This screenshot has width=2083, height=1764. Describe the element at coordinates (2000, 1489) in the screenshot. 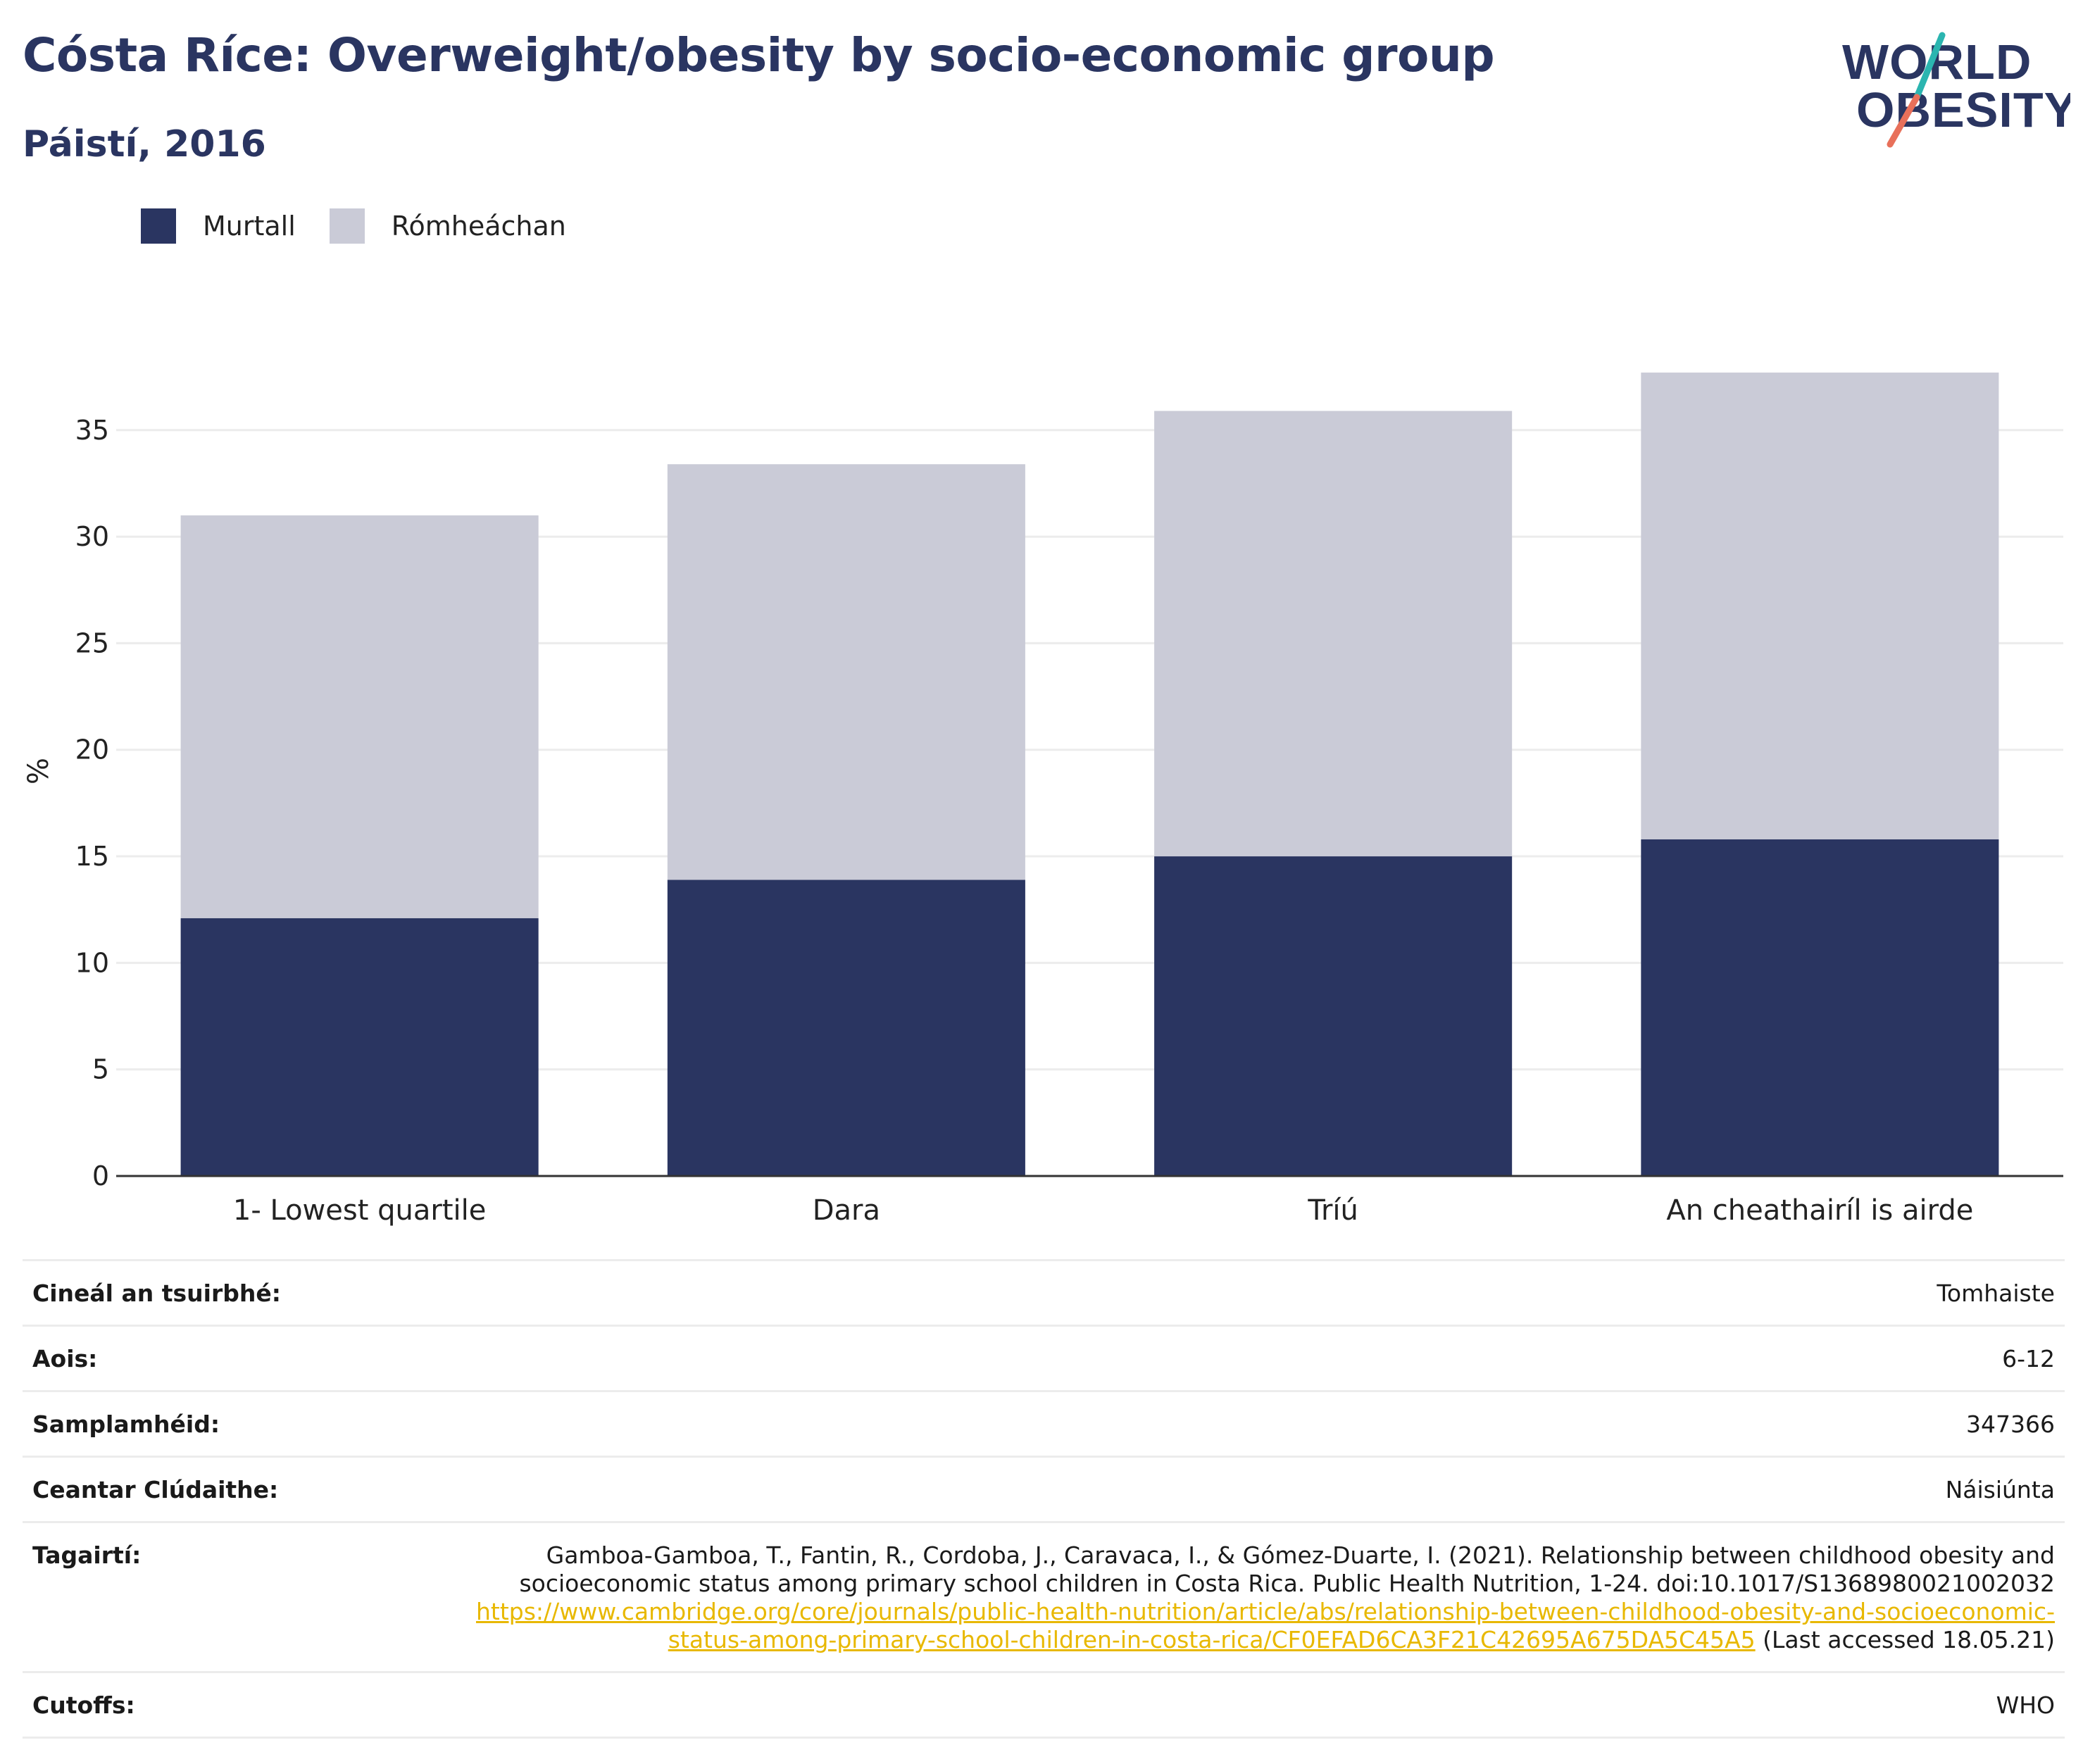

I see `info-value: Náisiúnta` at that location.